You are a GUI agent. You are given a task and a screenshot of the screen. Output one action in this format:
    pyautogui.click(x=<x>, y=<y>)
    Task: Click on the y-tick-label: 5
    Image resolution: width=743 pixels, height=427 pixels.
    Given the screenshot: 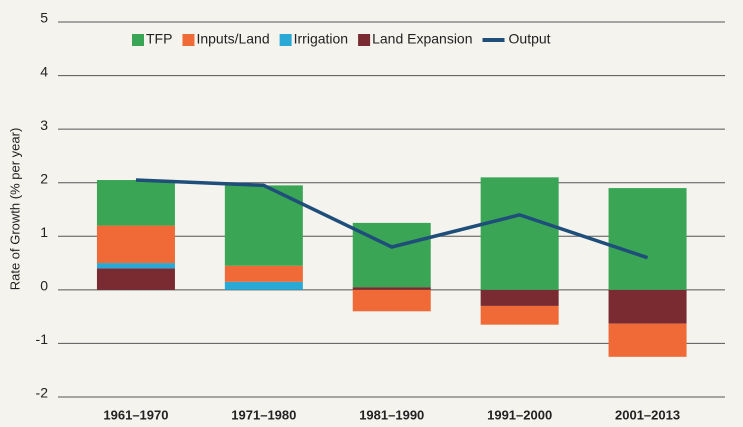 What is the action you would take?
    pyautogui.click(x=44, y=18)
    